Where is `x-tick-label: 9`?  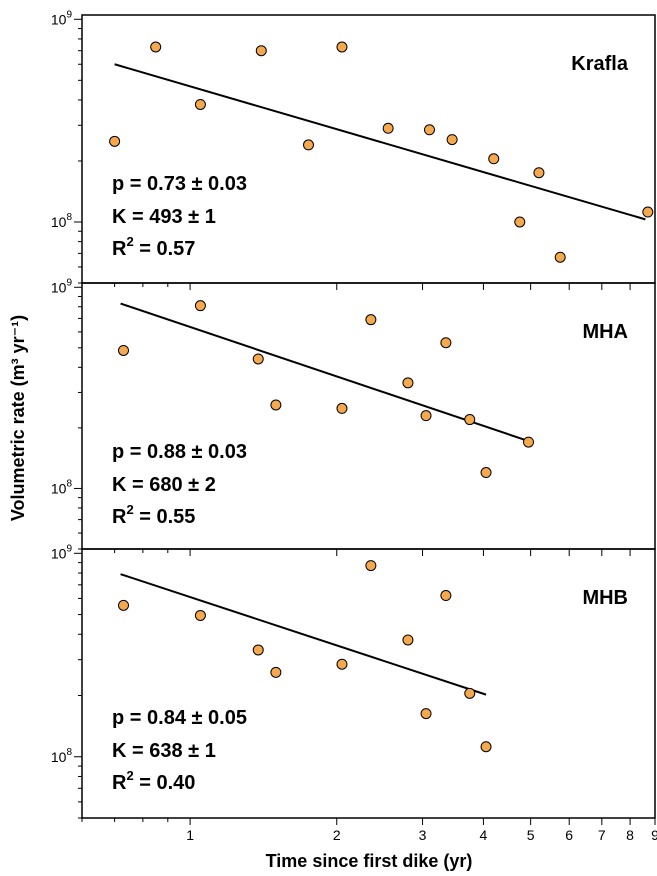
x-tick-label: 9 is located at coordinates (654, 835).